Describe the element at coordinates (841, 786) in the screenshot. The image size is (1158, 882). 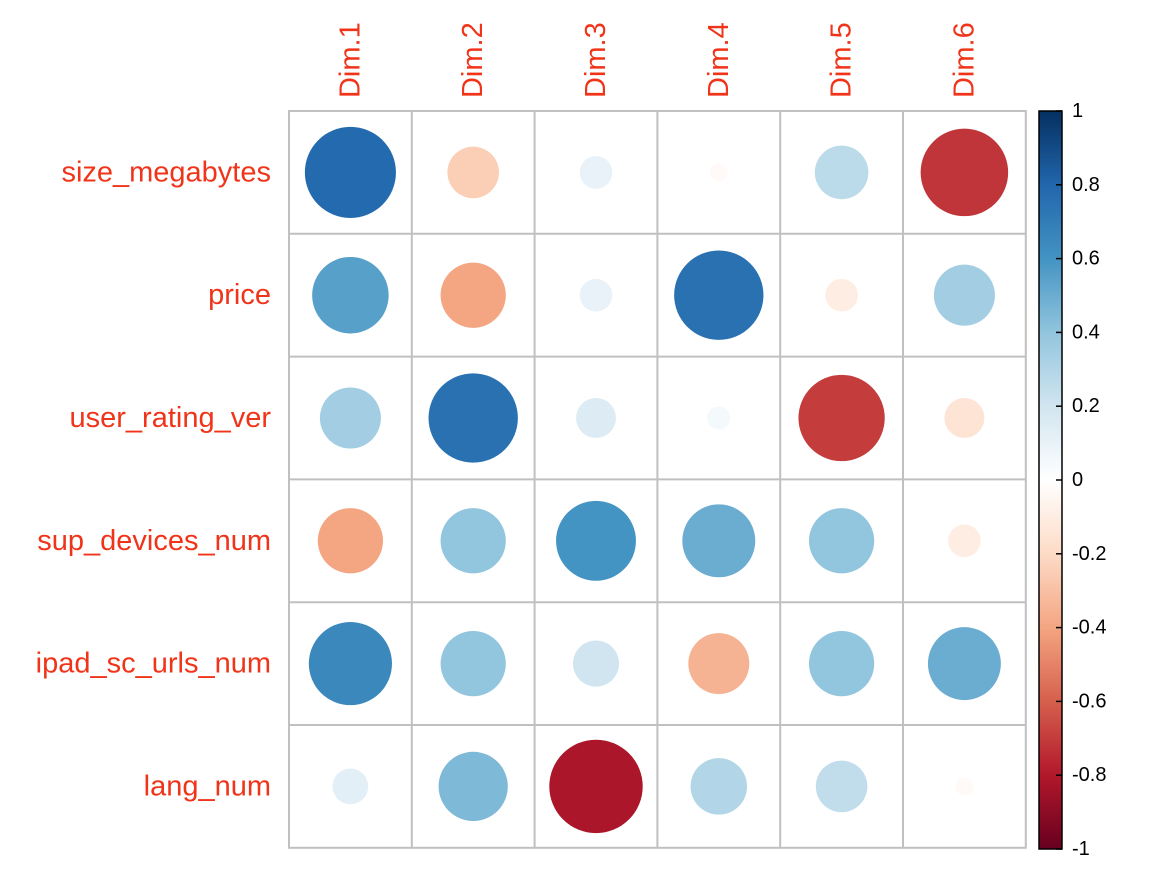
I see `corr-circle-lang_num-Dim.5` at that location.